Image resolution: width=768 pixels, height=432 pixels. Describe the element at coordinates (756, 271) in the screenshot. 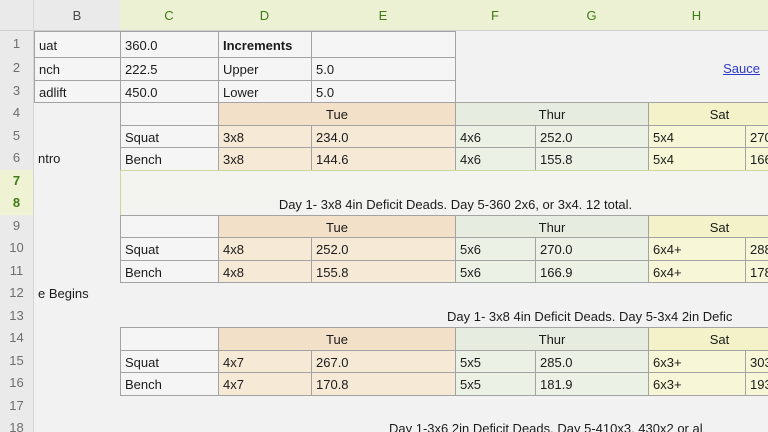

I see `cell-I11: 178` at that location.